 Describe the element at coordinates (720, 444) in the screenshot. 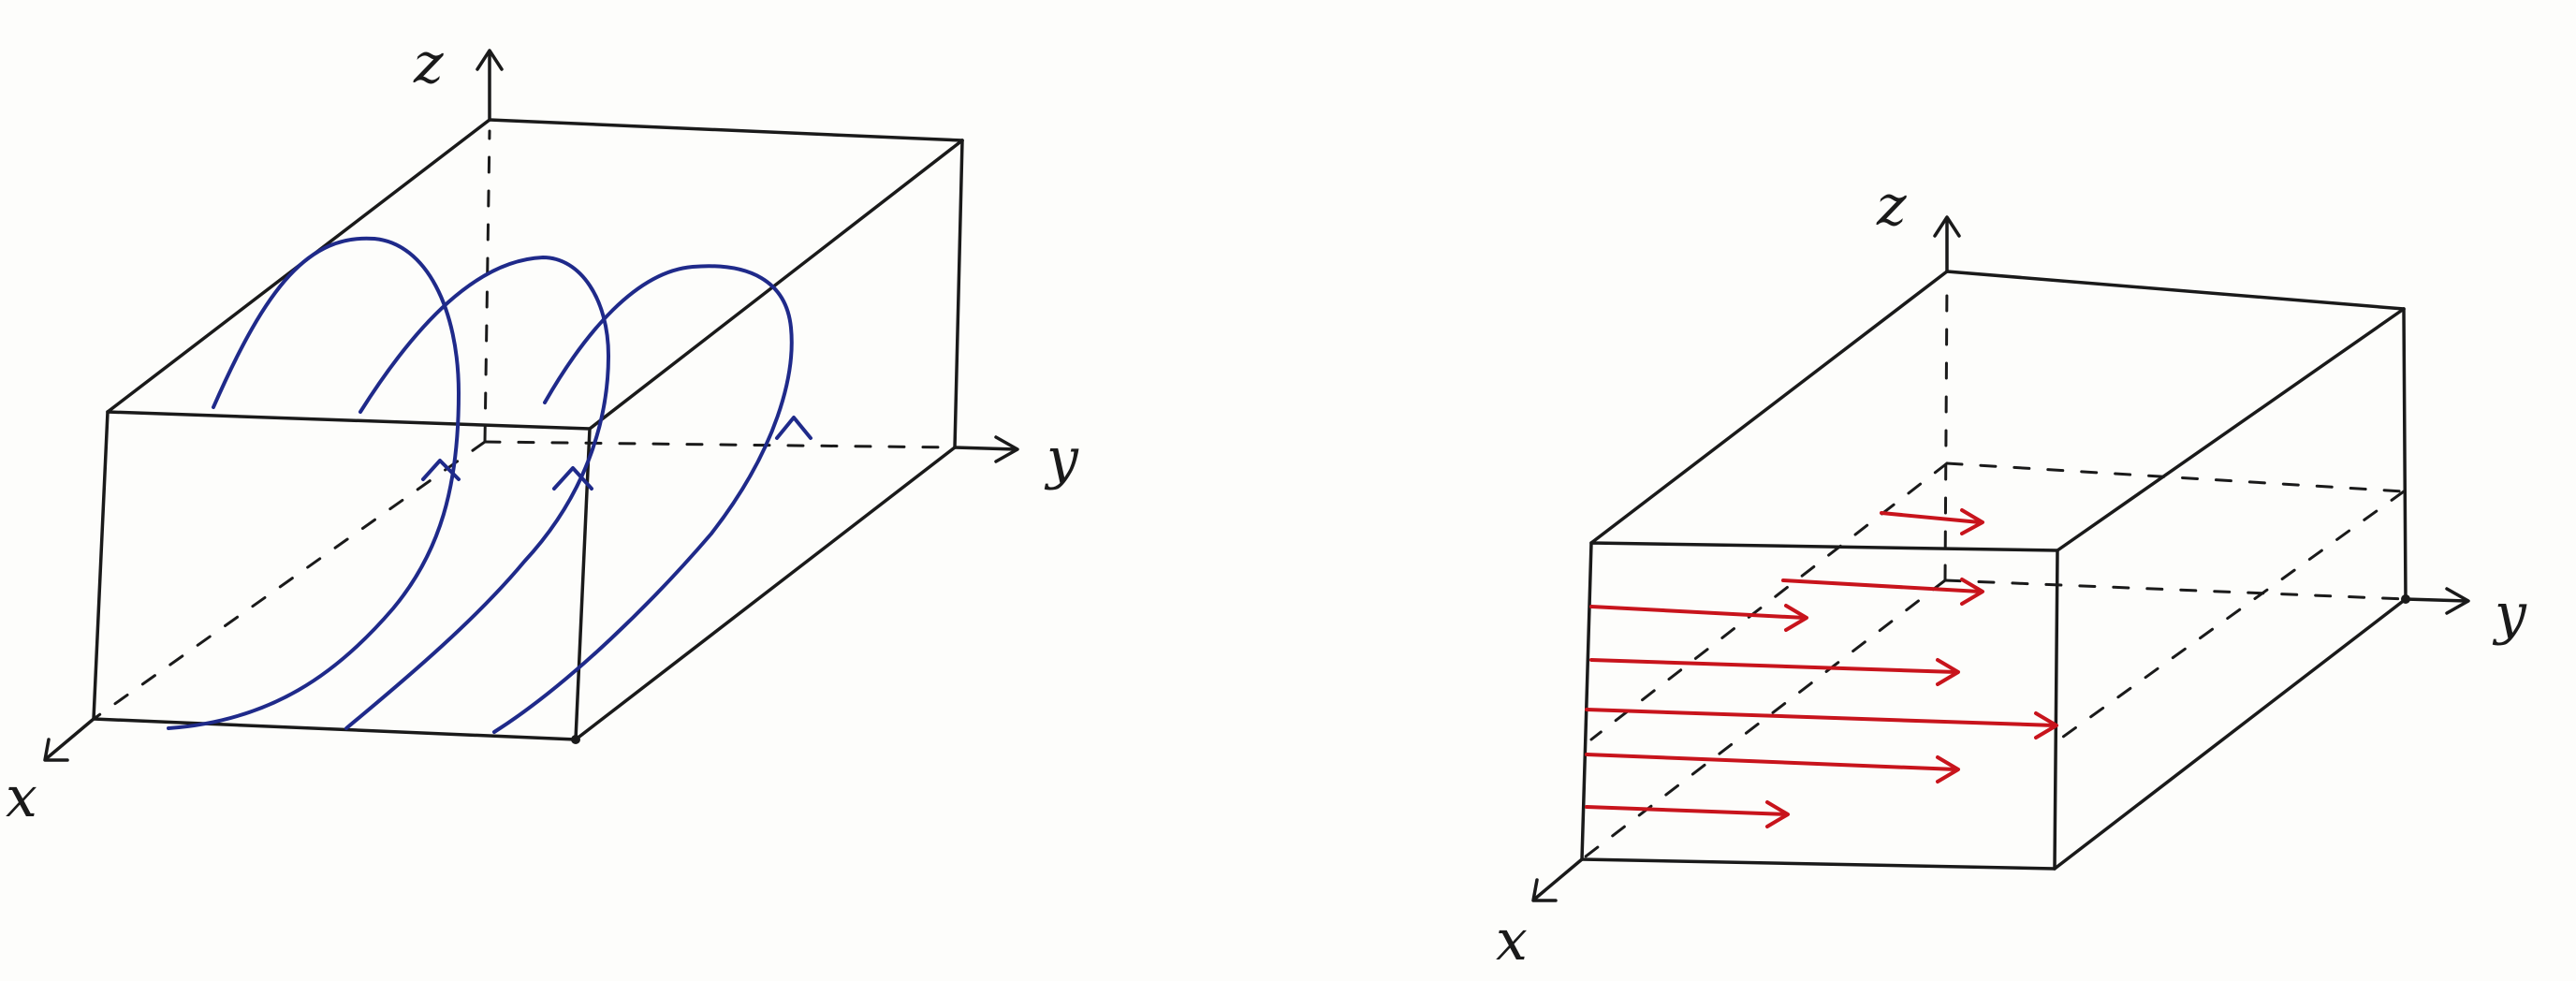

I see `left-y-axis-dashed` at that location.